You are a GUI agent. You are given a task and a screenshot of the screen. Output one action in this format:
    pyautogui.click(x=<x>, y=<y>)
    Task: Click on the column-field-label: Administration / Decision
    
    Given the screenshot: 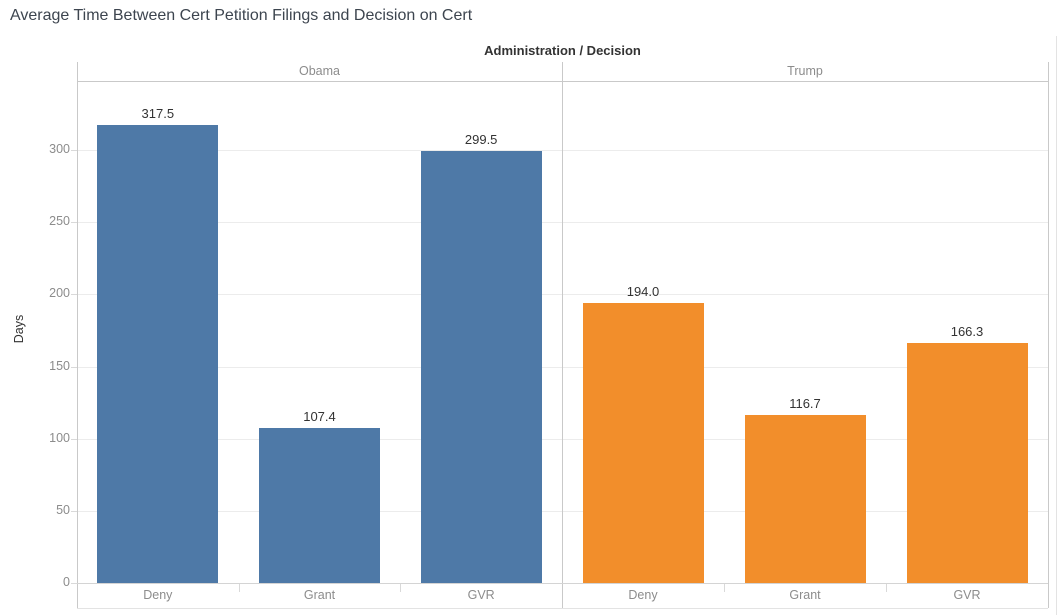 What is the action you would take?
    pyautogui.click(x=562, y=50)
    